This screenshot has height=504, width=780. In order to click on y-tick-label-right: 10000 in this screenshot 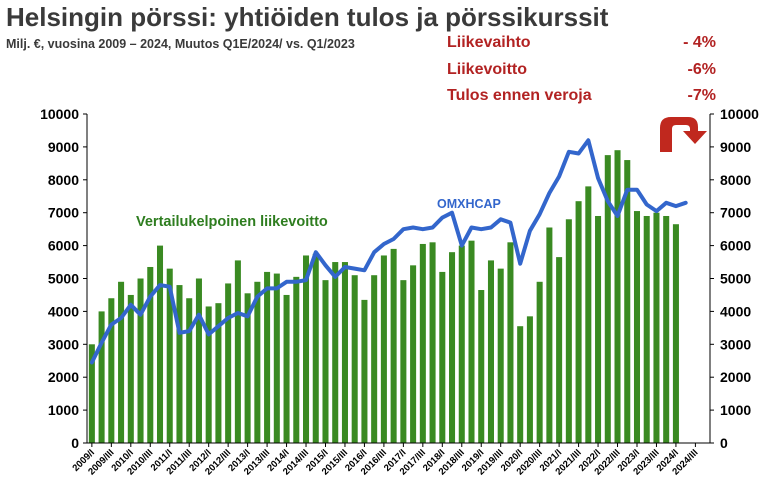, I will do `click(739, 114)`.